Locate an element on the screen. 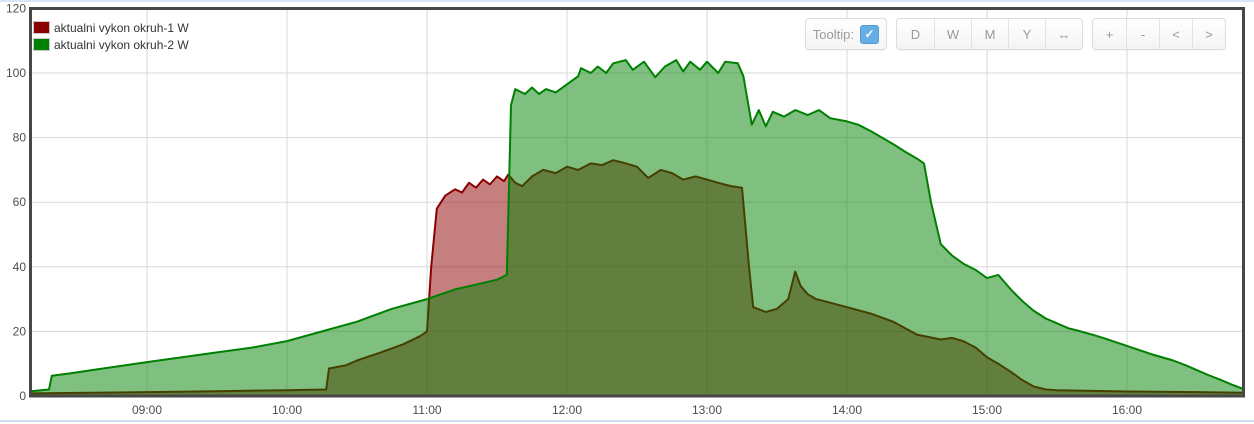 The width and height of the screenshot is (1254, 424). y-tick-label: 120 is located at coordinates (16, 8).